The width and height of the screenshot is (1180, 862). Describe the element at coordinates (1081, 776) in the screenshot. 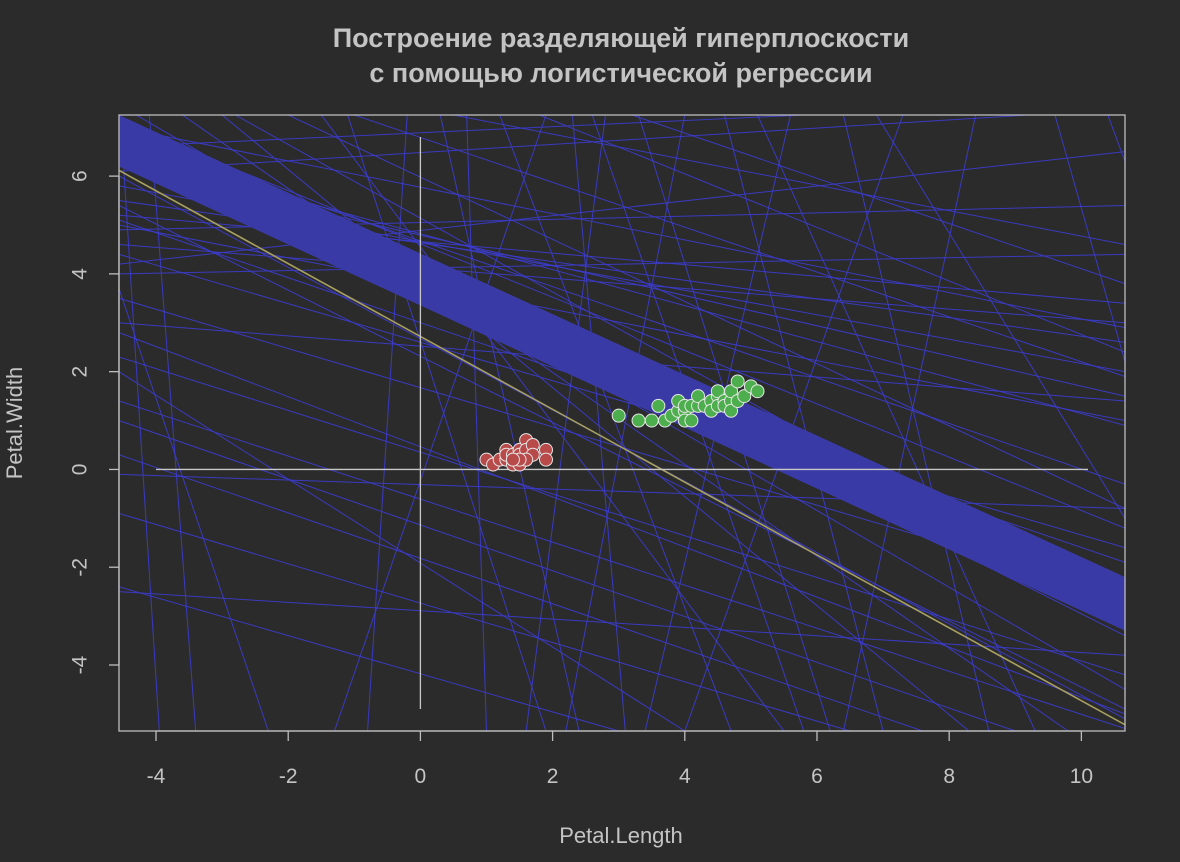

I see `x-tick-label-7: 10` at that location.